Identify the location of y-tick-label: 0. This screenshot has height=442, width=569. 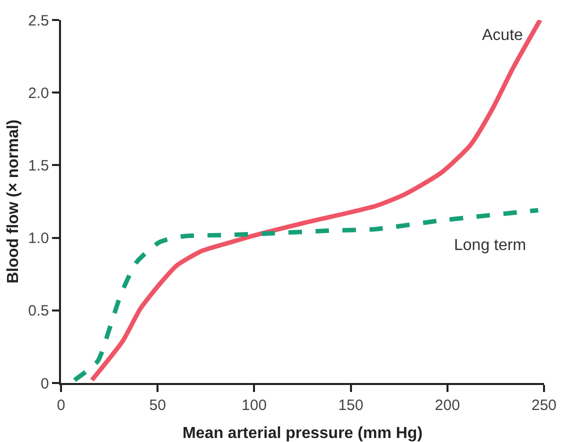
(44, 383).